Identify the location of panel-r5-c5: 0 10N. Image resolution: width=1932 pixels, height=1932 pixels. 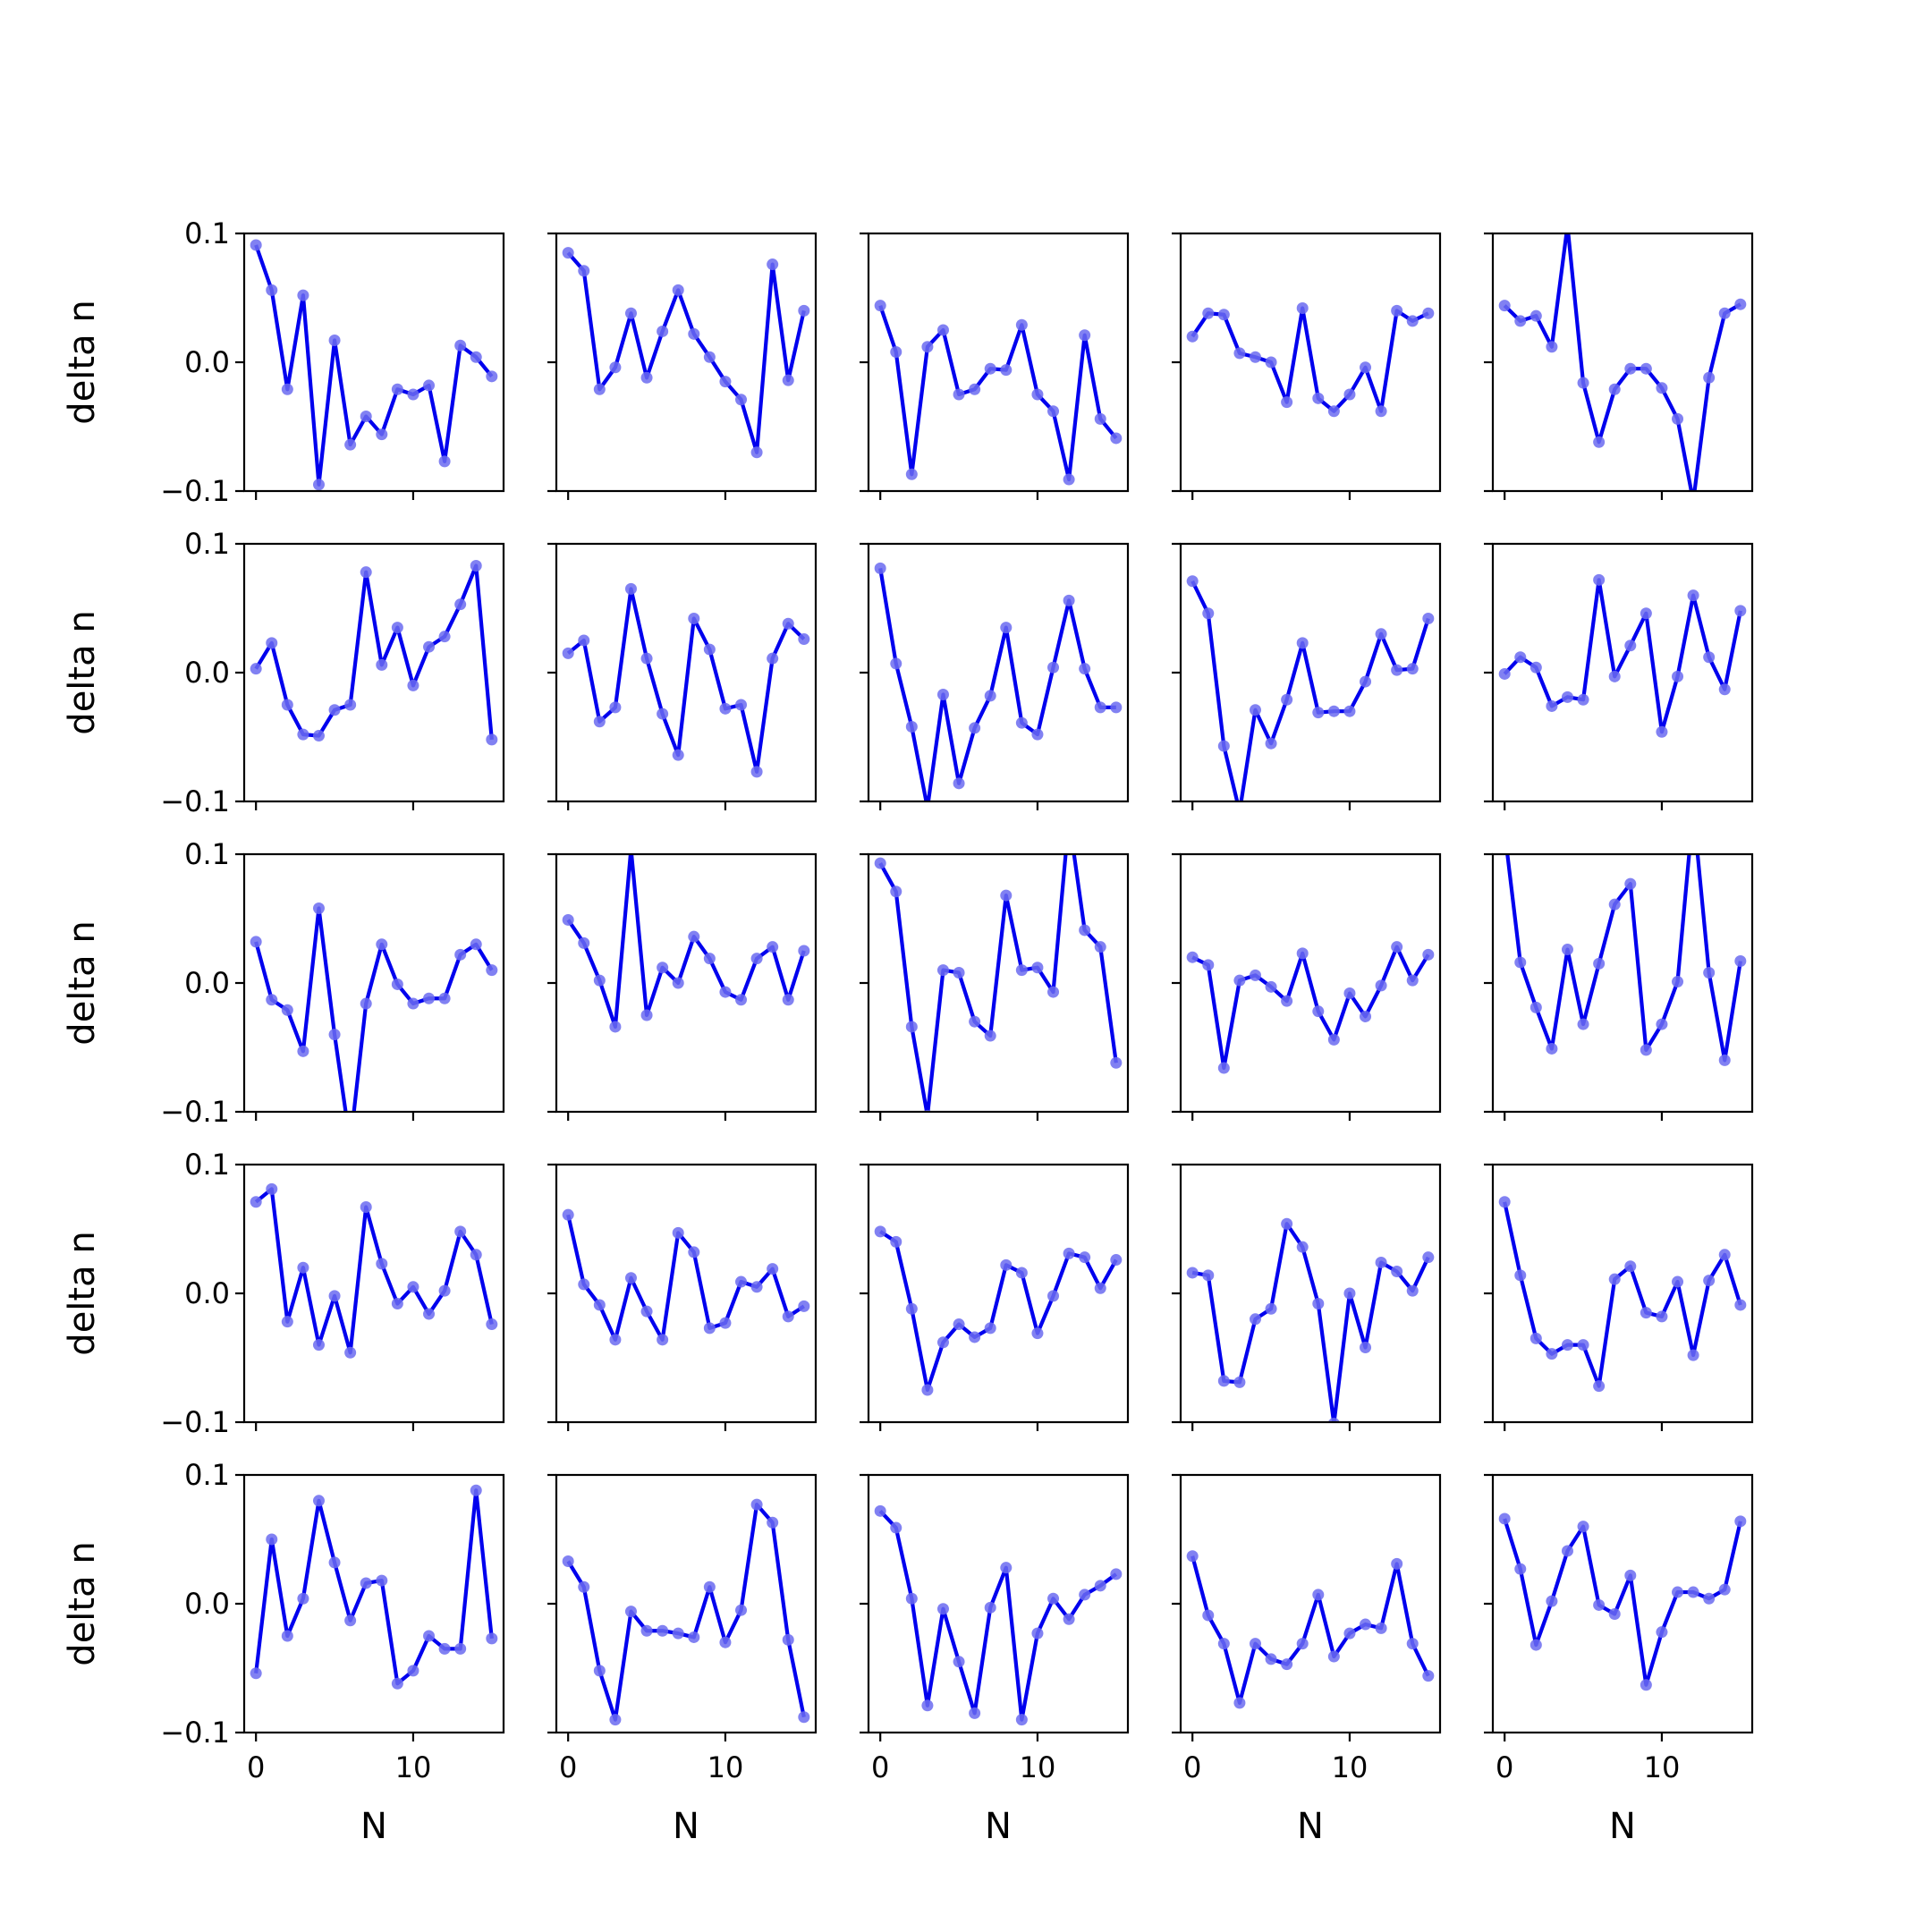
(1619, 1660).